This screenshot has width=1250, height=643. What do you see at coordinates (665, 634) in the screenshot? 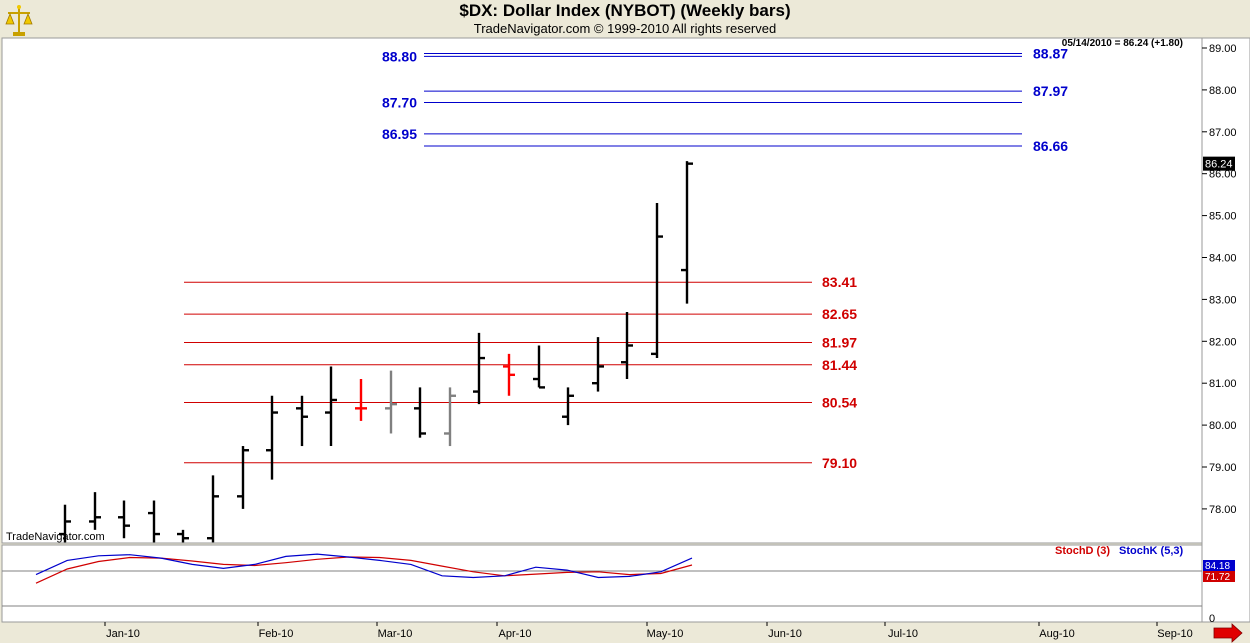
I see `x-tick-label: May-10` at bounding box center [665, 634].